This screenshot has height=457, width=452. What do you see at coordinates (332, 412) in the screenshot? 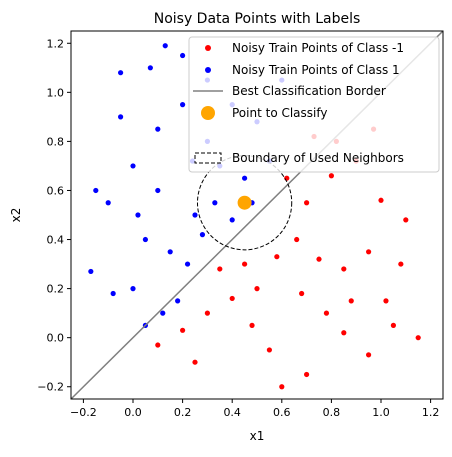
I see `x-tick-label: 0.8` at bounding box center [332, 412].